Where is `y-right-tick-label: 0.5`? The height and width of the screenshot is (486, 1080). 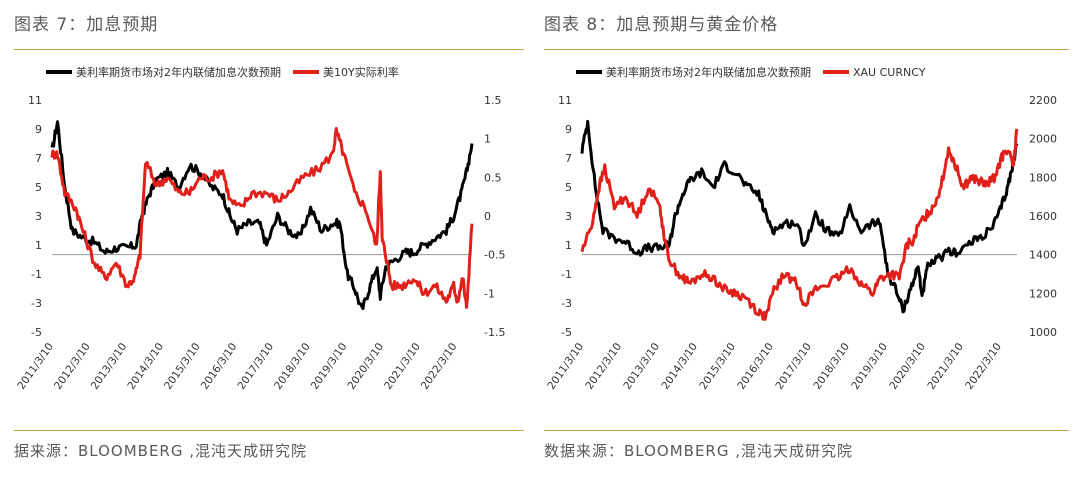 y-right-tick-label: 0.5 is located at coordinates (493, 177).